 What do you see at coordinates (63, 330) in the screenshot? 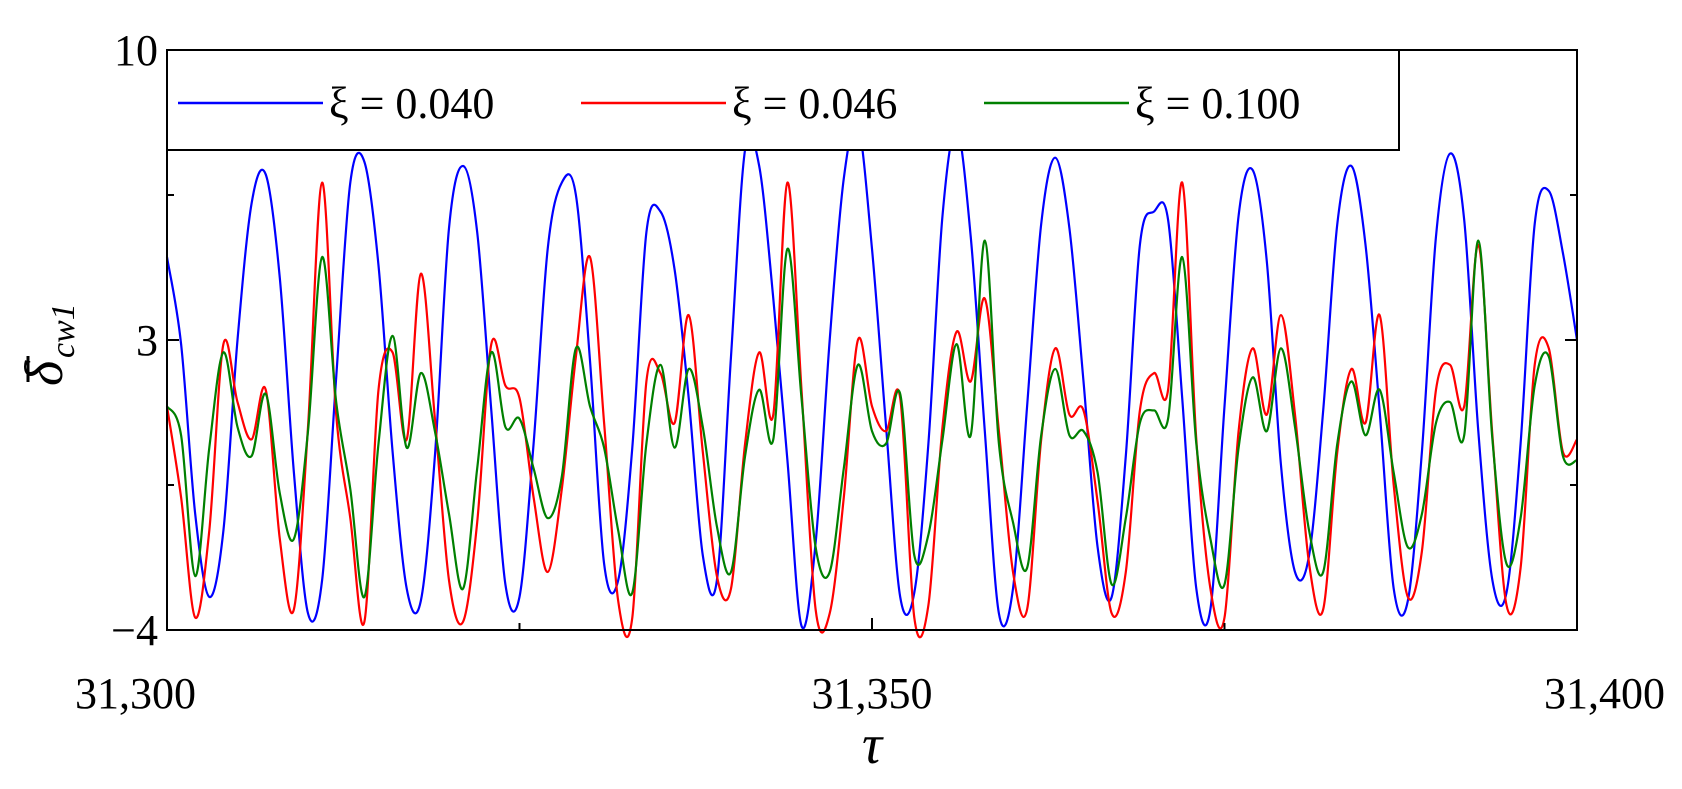
I see `y-axis-title-subscript: cw1` at bounding box center [63, 330].